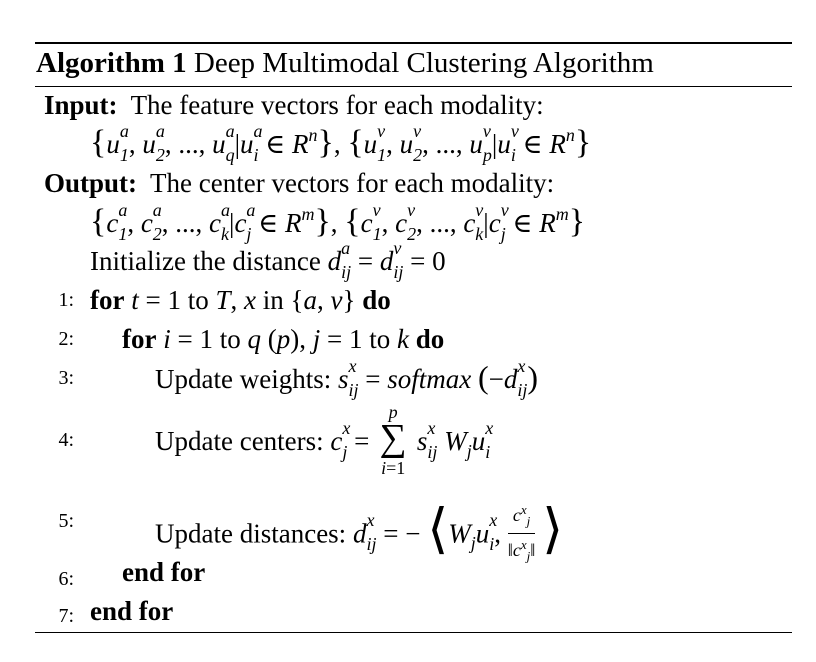 The width and height of the screenshot is (816, 662). What do you see at coordinates (347, 378) in the screenshot?
I see `step-3: Update weights: s x ij = softmax (−d x ij)` at bounding box center [347, 378].